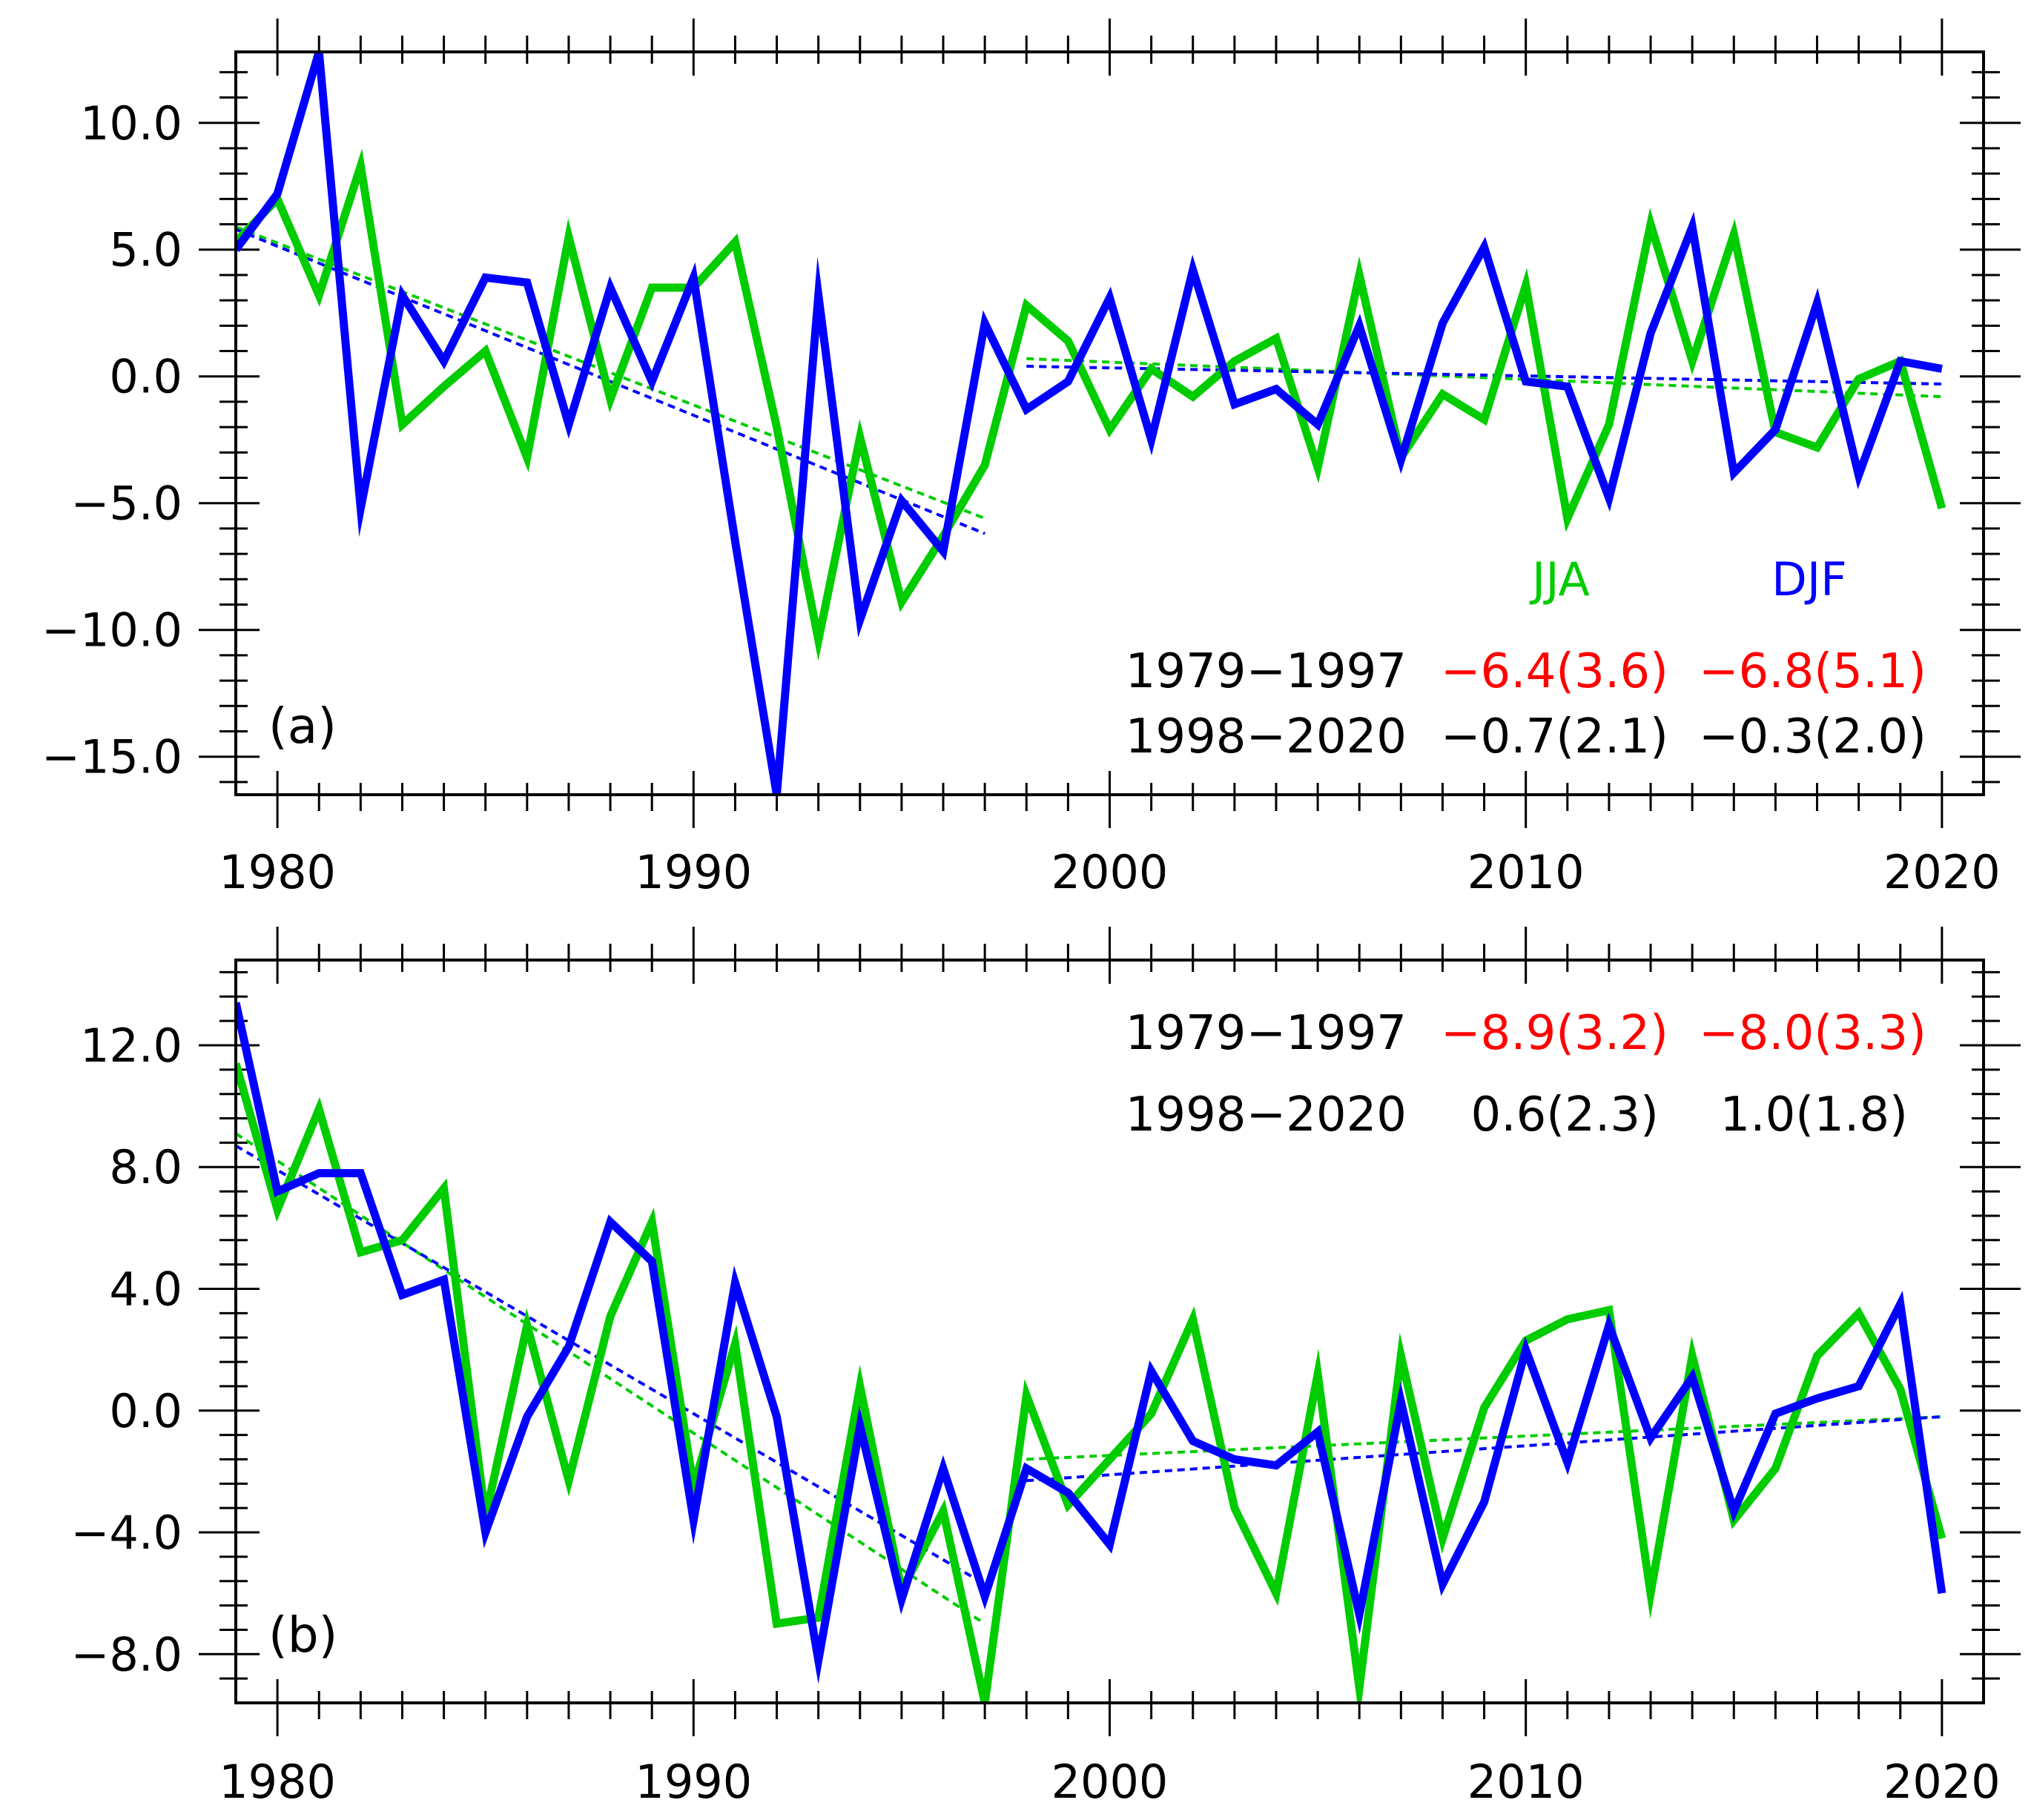 This screenshot has height=1820, width=2031. What do you see at coordinates (1809, 579) in the screenshot?
I see `legend-djf: DJF` at bounding box center [1809, 579].